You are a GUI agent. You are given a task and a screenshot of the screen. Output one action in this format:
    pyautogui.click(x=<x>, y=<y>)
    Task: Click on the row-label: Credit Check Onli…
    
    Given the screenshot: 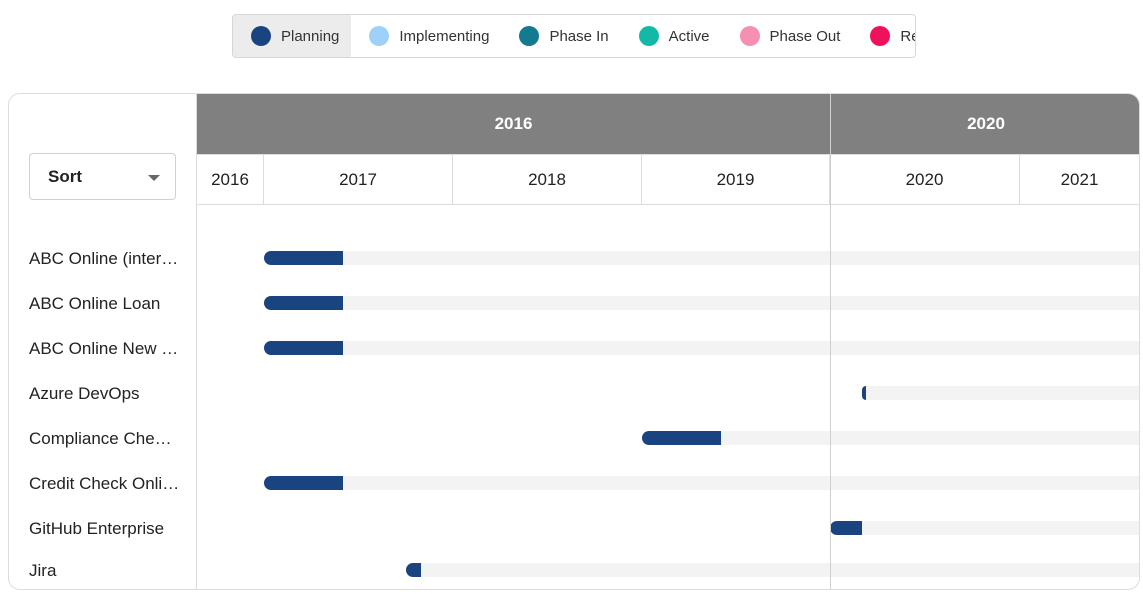 What is the action you would take?
    pyautogui.click(x=104, y=483)
    